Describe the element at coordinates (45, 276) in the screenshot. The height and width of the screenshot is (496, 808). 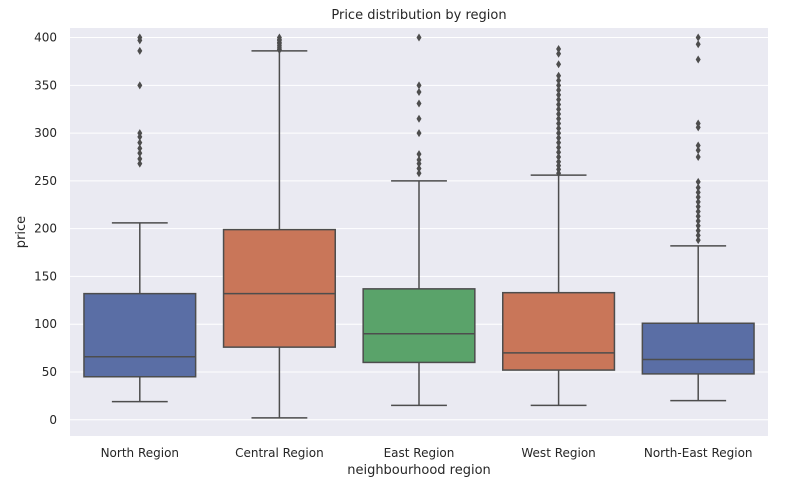
I see `y-tick-label: 150` at that location.